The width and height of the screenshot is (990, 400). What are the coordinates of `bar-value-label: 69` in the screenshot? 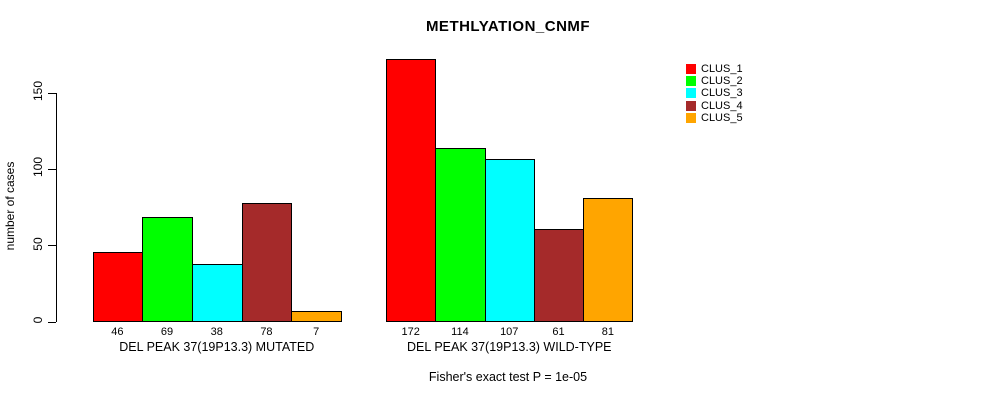 It's located at (167, 332).